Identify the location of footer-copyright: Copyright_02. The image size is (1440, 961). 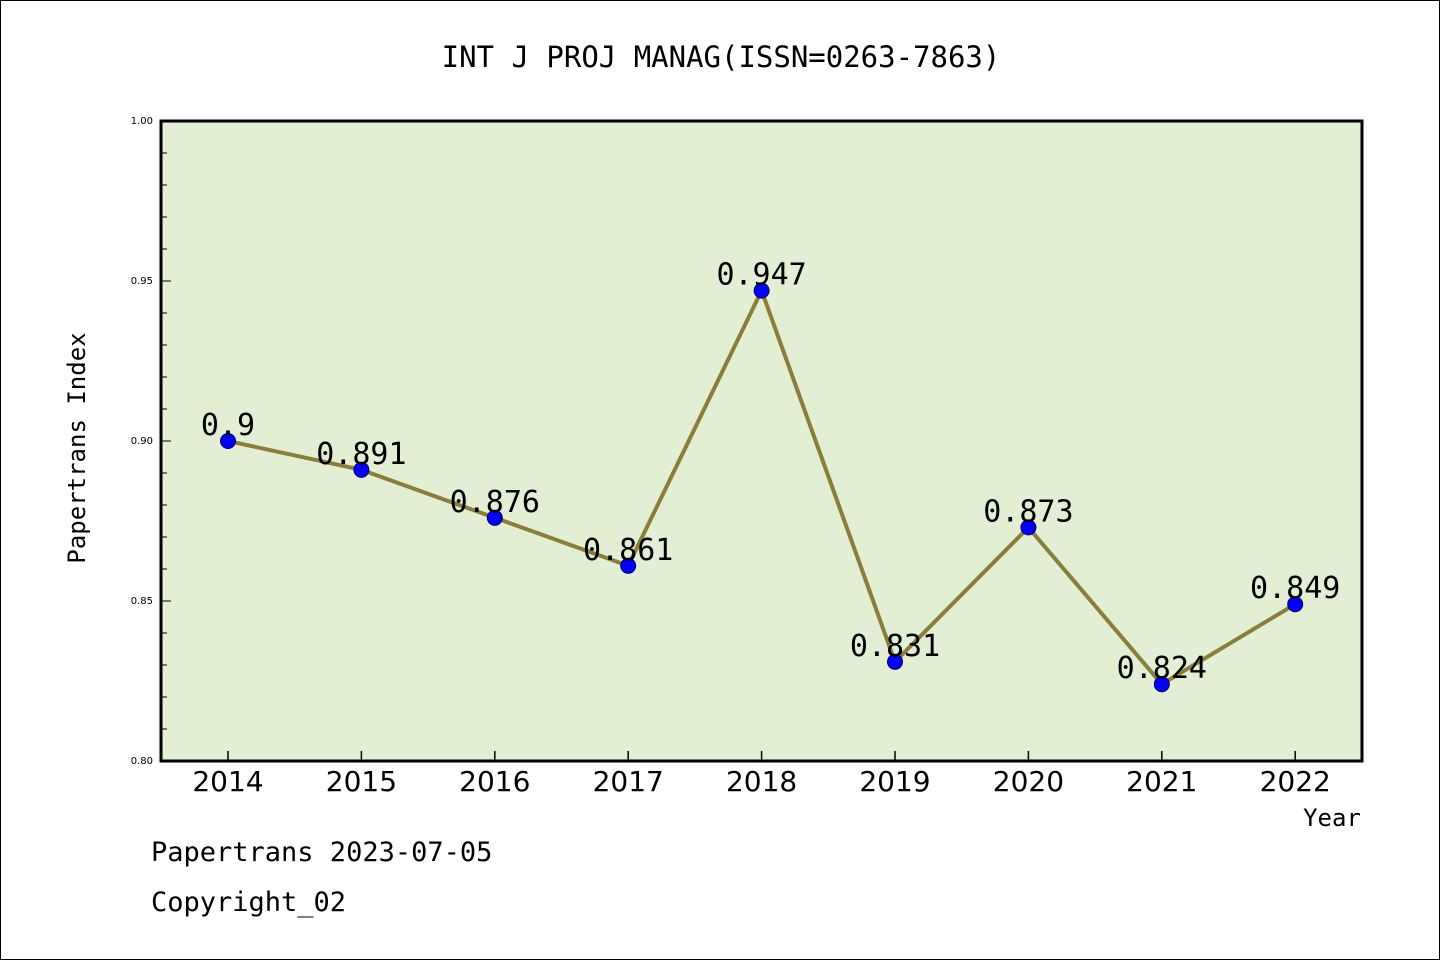
(249, 902).